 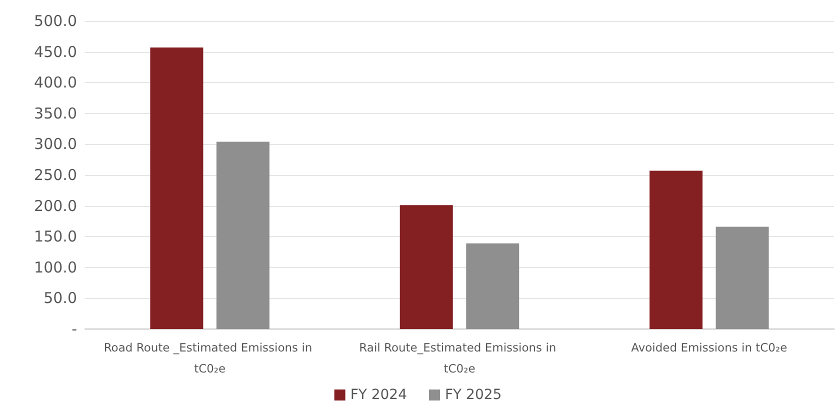 What do you see at coordinates (55, 144) in the screenshot?
I see `y-tick-label: 300.0` at bounding box center [55, 144].